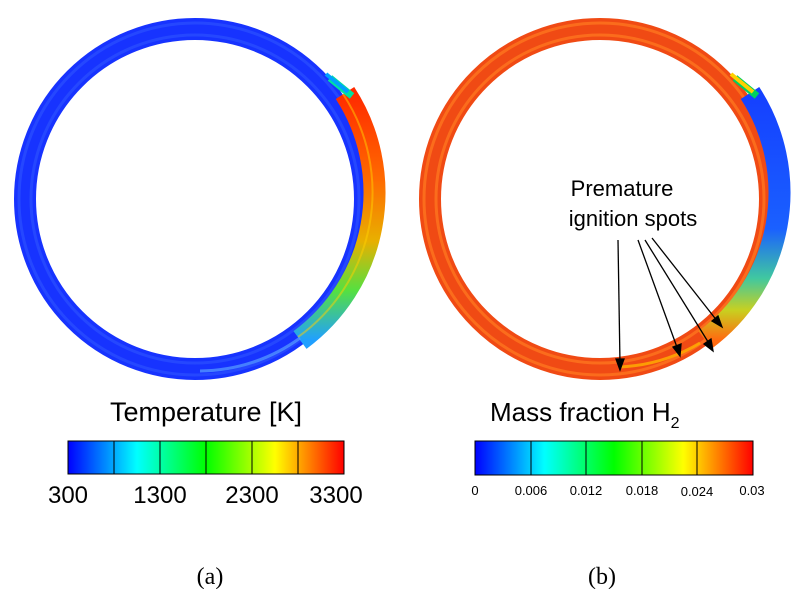  Describe the element at coordinates (660, 355) in the screenshot. I see `mass-fraction-streaks` at that location.